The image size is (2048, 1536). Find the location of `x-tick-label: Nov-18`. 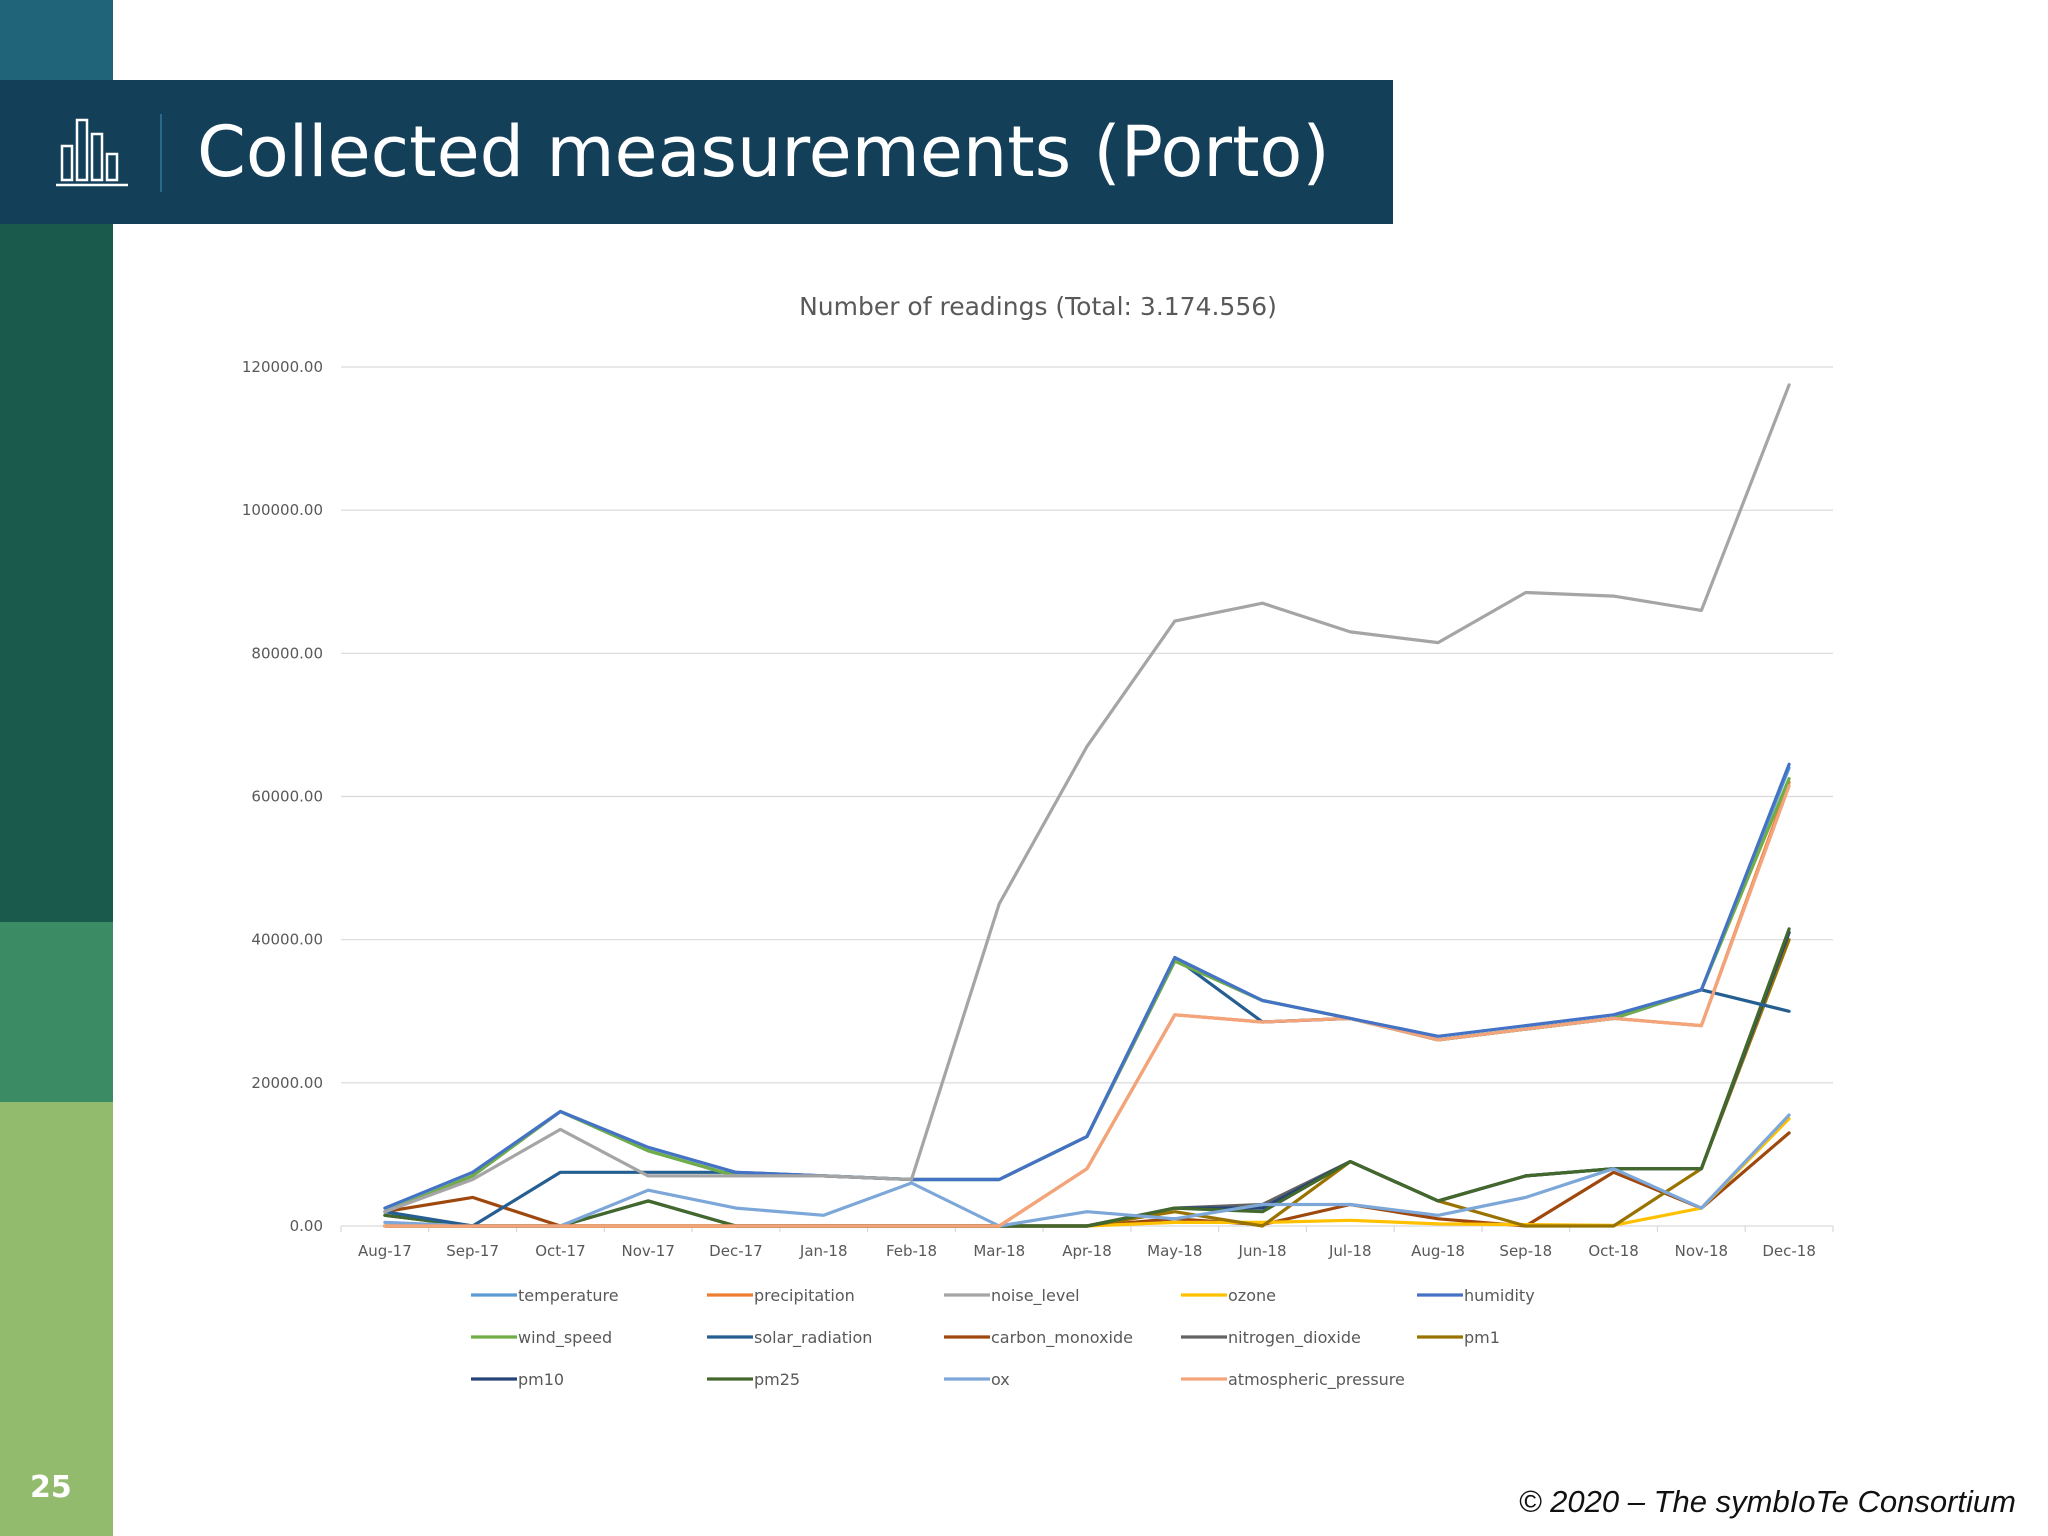

x-tick-label: Nov-18 is located at coordinates (1701, 1251).